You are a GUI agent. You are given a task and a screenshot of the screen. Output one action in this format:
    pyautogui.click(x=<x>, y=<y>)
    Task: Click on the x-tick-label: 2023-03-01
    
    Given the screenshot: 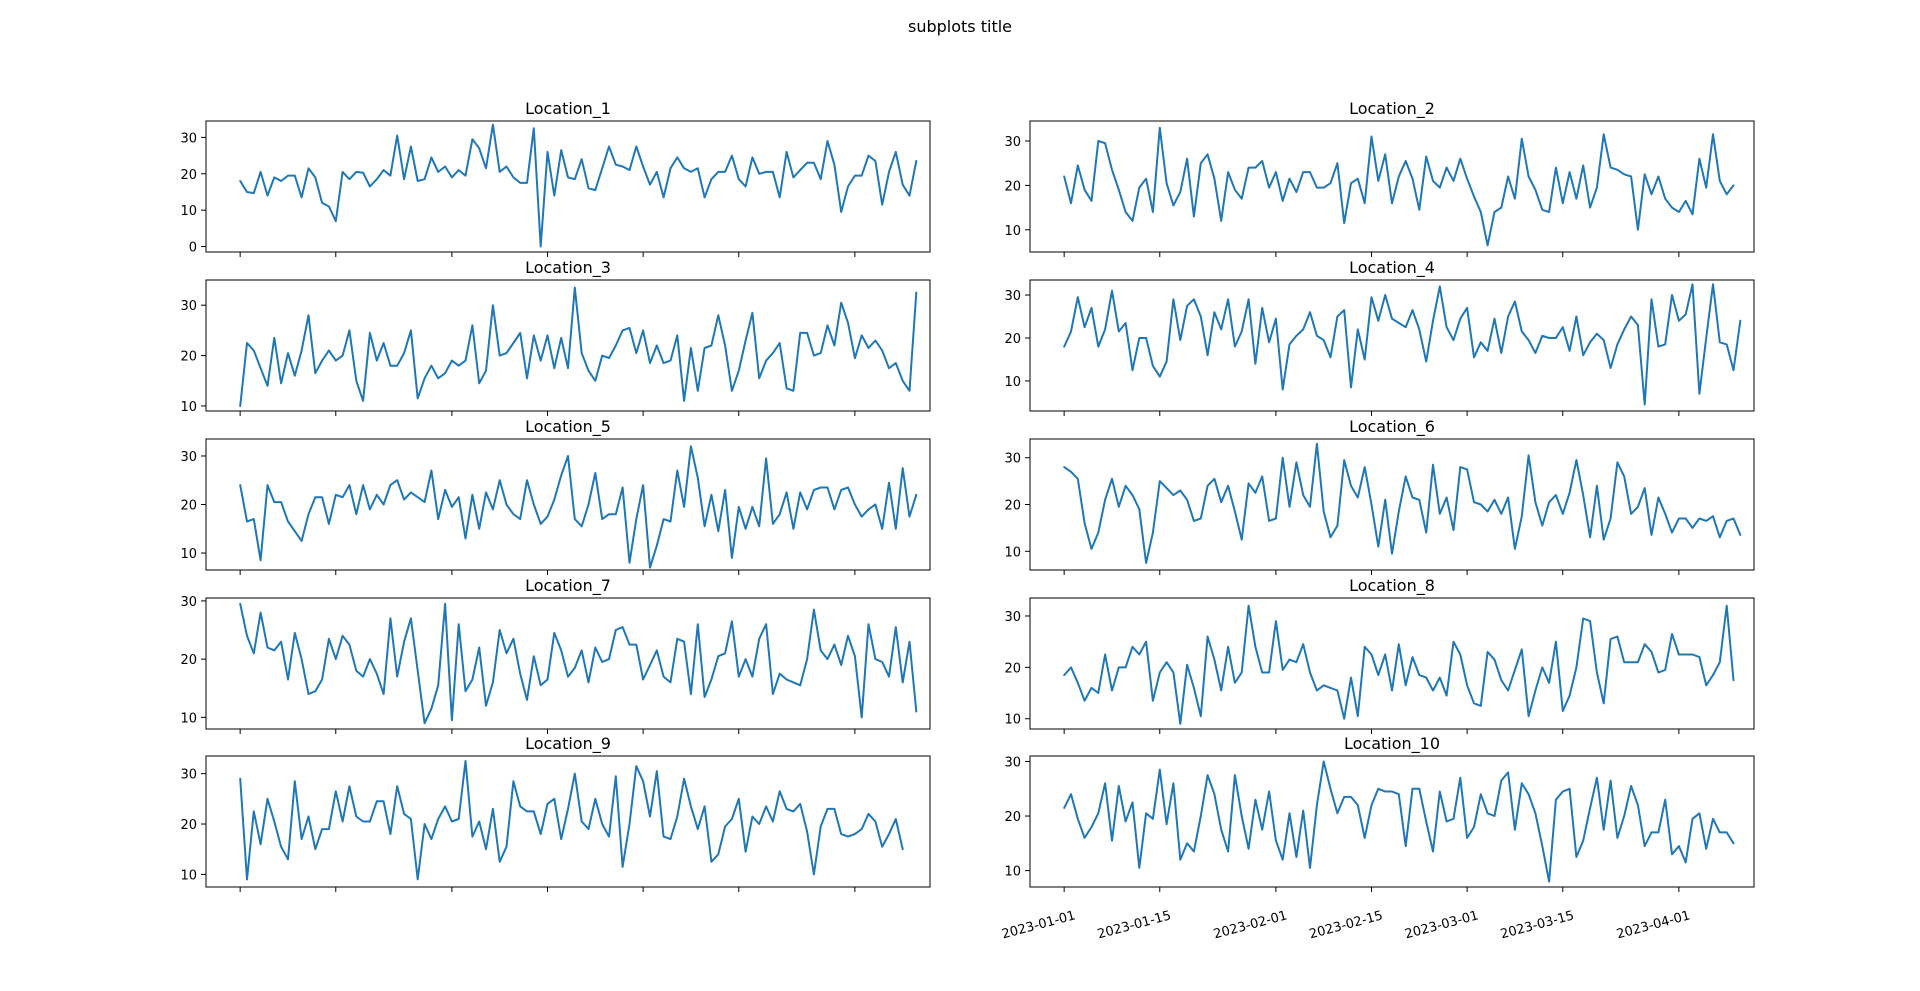 What is the action you would take?
    pyautogui.click(x=1441, y=925)
    